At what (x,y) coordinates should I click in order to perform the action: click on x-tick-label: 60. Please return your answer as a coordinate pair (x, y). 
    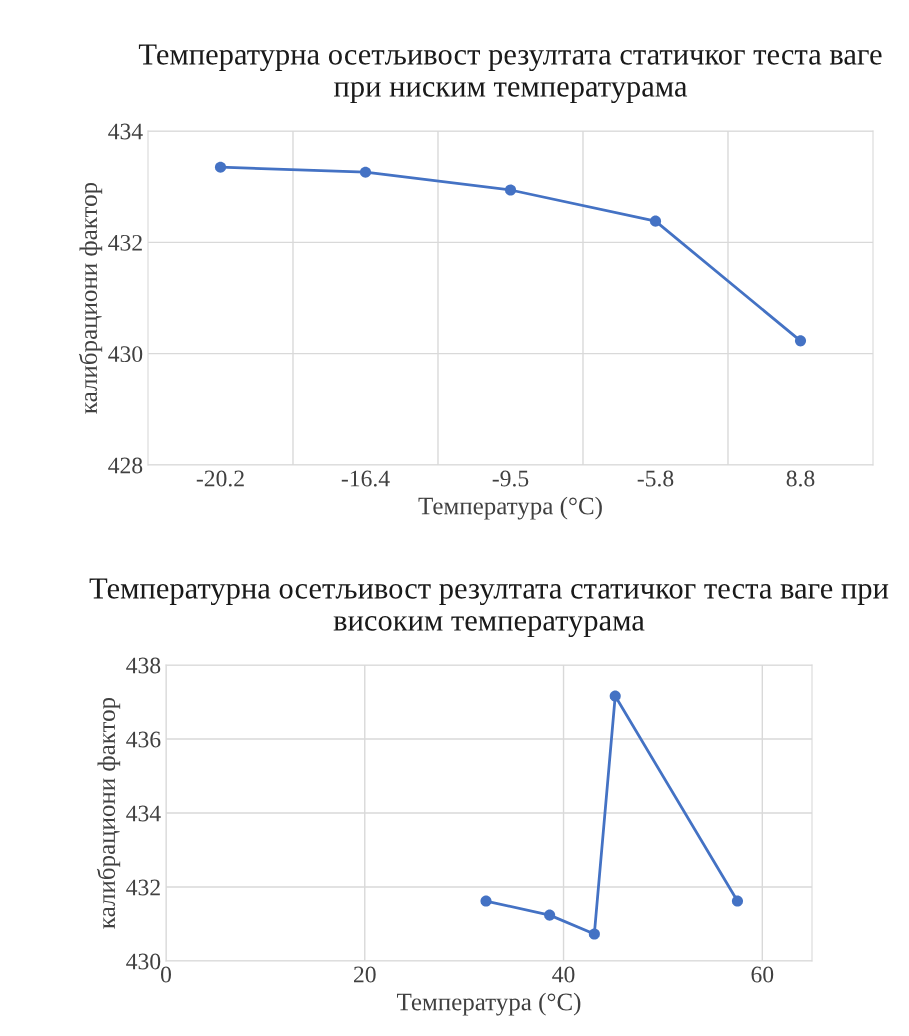
    Looking at the image, I should click on (762, 974).